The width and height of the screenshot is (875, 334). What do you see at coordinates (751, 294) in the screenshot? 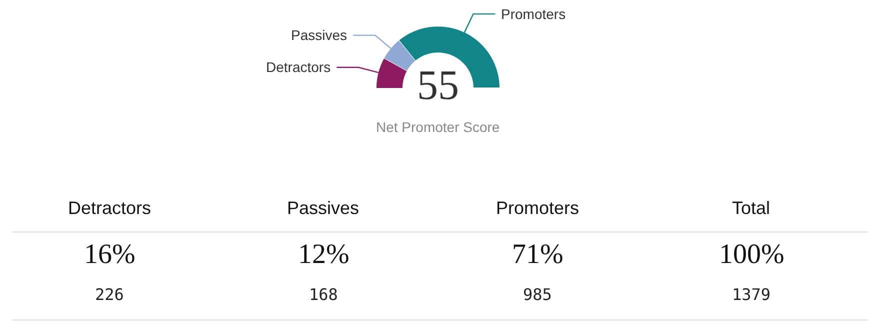
I see `data-label: 1379` at bounding box center [751, 294].